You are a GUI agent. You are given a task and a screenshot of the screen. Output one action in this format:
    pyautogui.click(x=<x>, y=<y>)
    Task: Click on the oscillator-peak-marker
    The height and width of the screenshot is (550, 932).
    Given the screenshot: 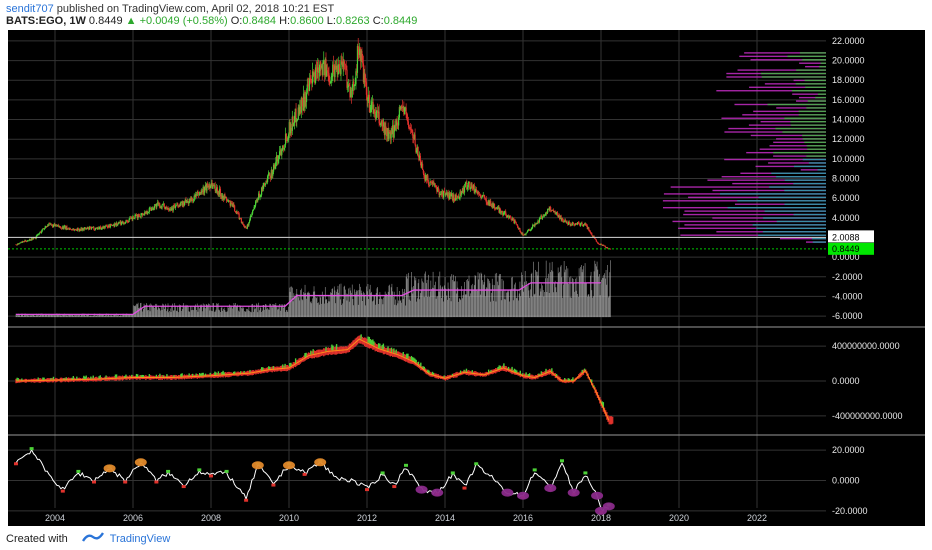 What is the action you would take?
    pyautogui.click(x=78, y=471)
    